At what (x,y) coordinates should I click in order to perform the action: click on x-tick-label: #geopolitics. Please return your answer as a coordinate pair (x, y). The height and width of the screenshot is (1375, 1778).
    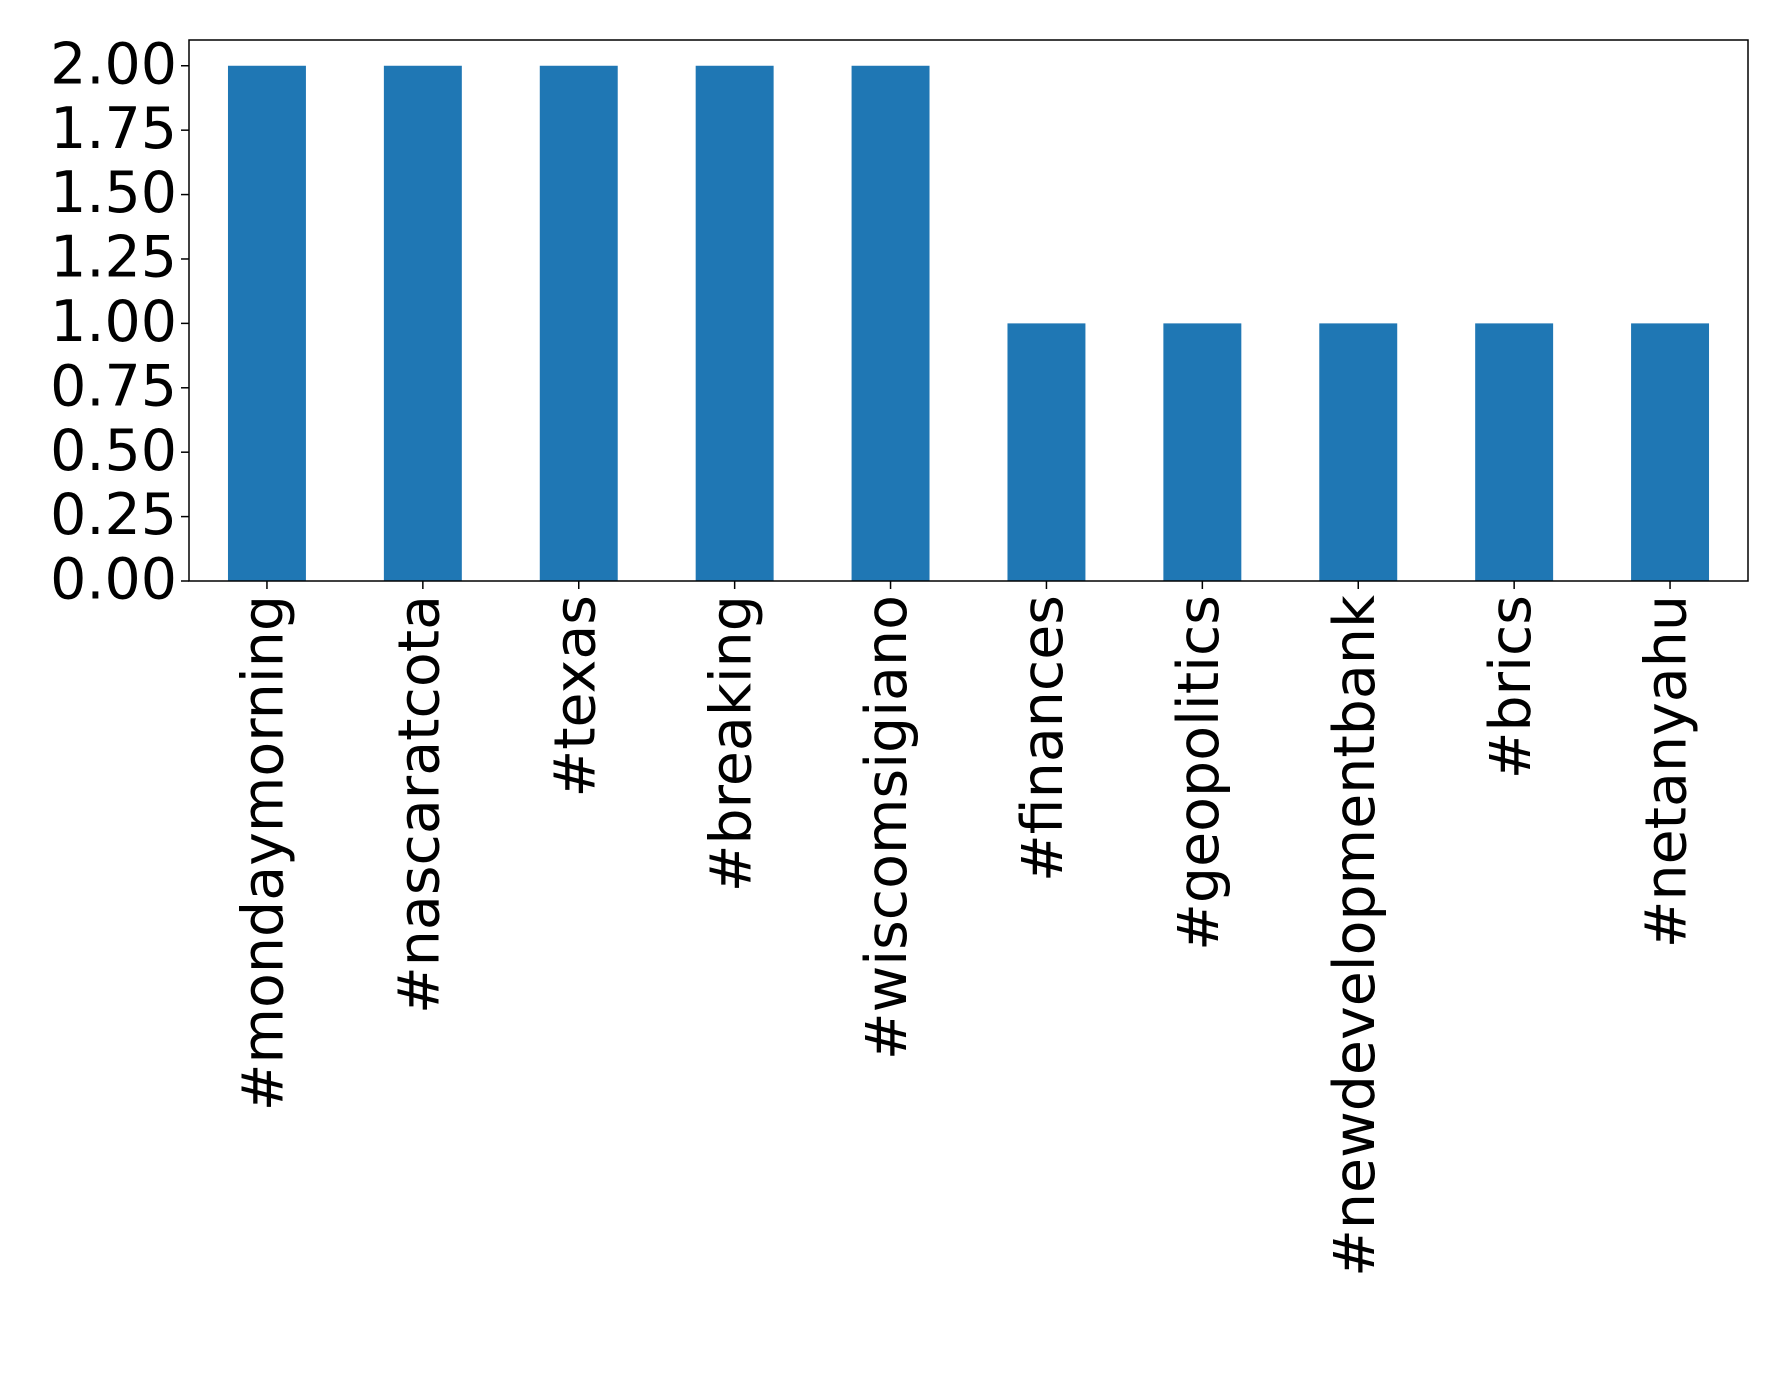
    Looking at the image, I should click on (1199, 773).